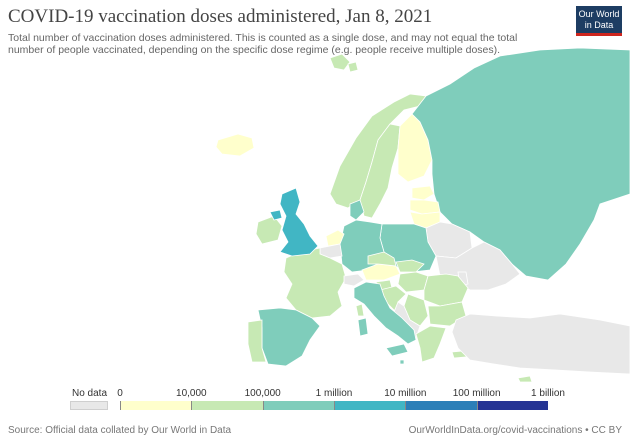  What do you see at coordinates (402, 362) in the screenshot?
I see `region-malta` at bounding box center [402, 362].